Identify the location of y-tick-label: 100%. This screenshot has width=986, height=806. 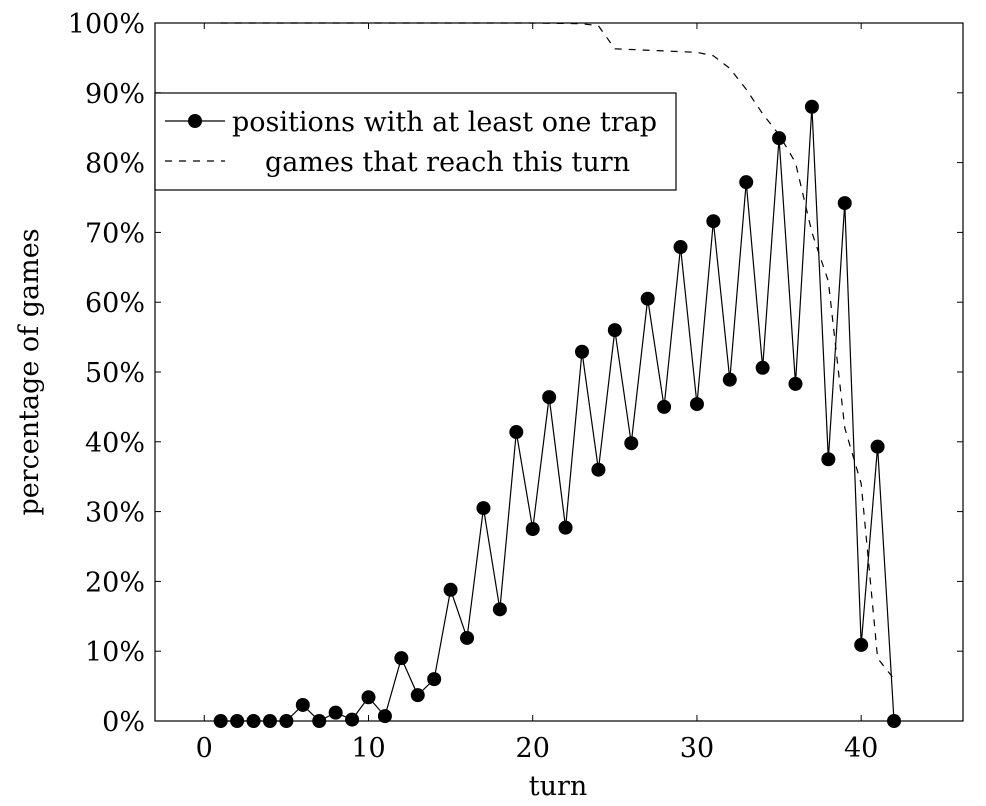
(106, 24).